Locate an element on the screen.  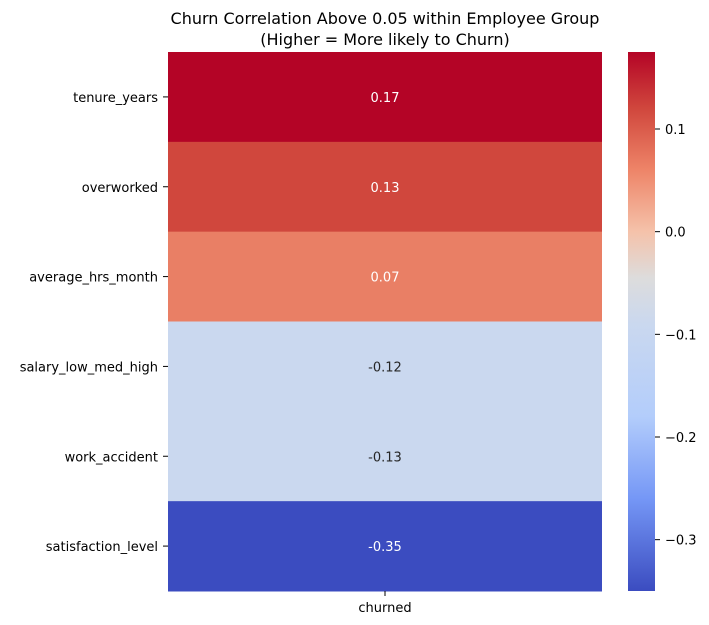
heatmap-cell-average-hrs-month is located at coordinates (385, 276).